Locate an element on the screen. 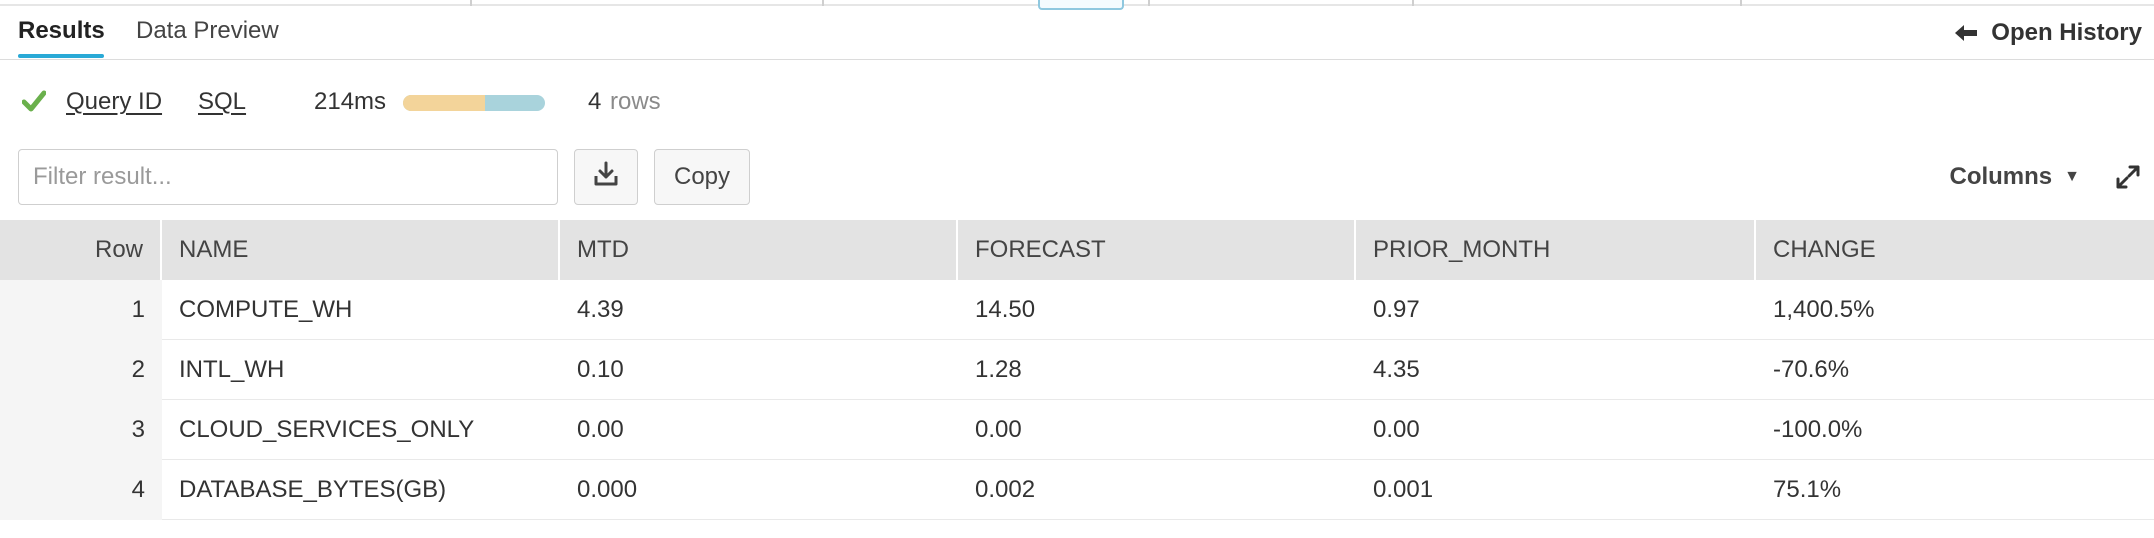 This screenshot has width=2154, height=538. top-splitter is located at coordinates (1077, 5).